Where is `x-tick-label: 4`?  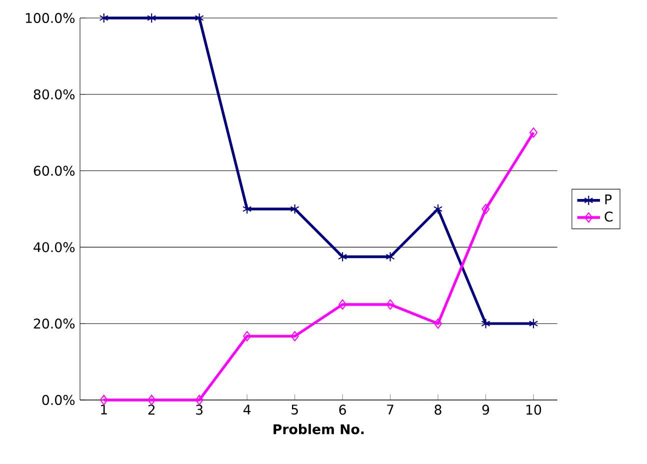
x-tick-label: 4 is located at coordinates (247, 409).